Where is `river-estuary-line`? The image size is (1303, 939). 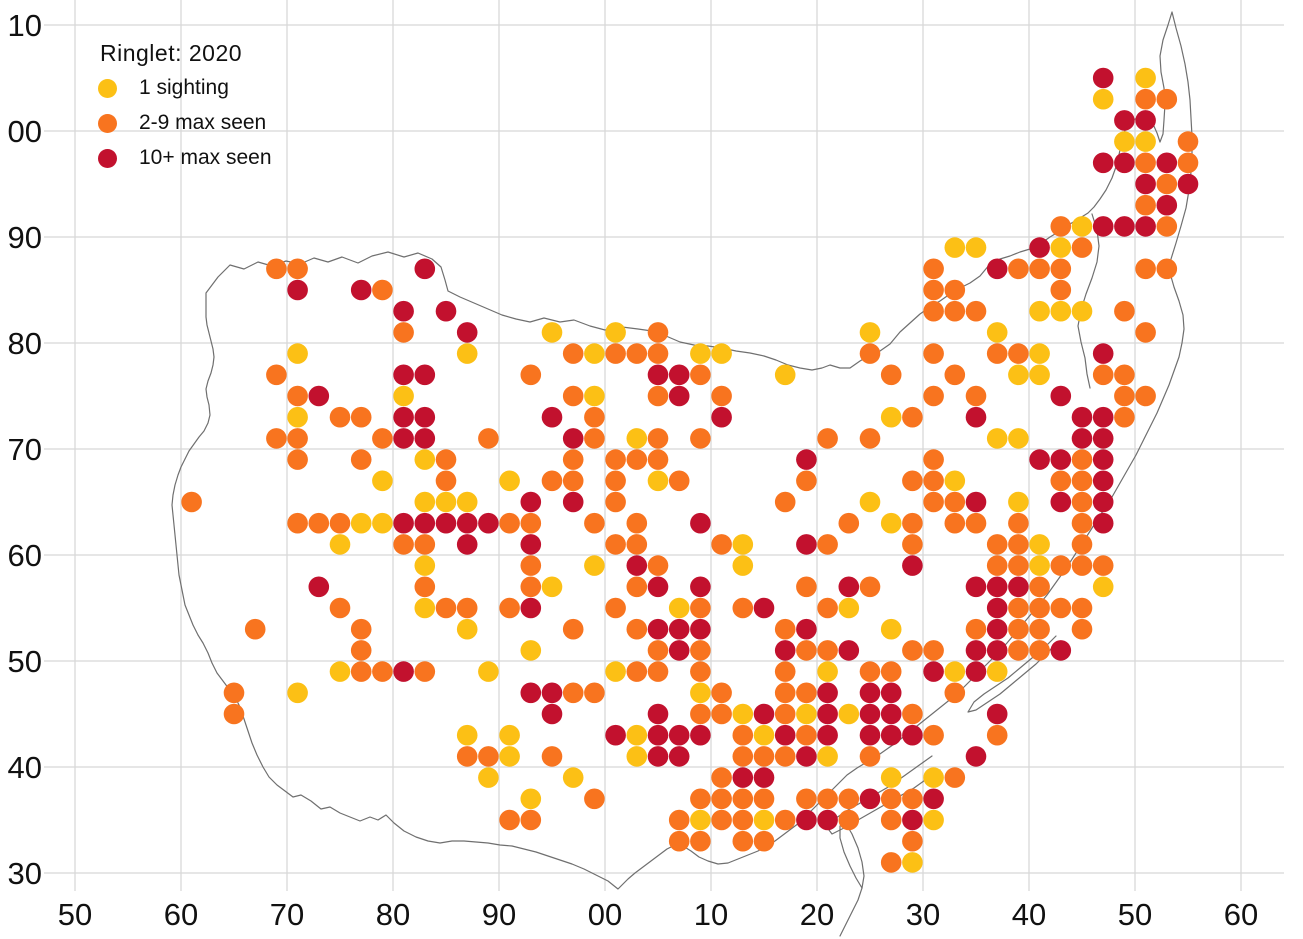 river-estuary-line is located at coordinates (1012, 674).